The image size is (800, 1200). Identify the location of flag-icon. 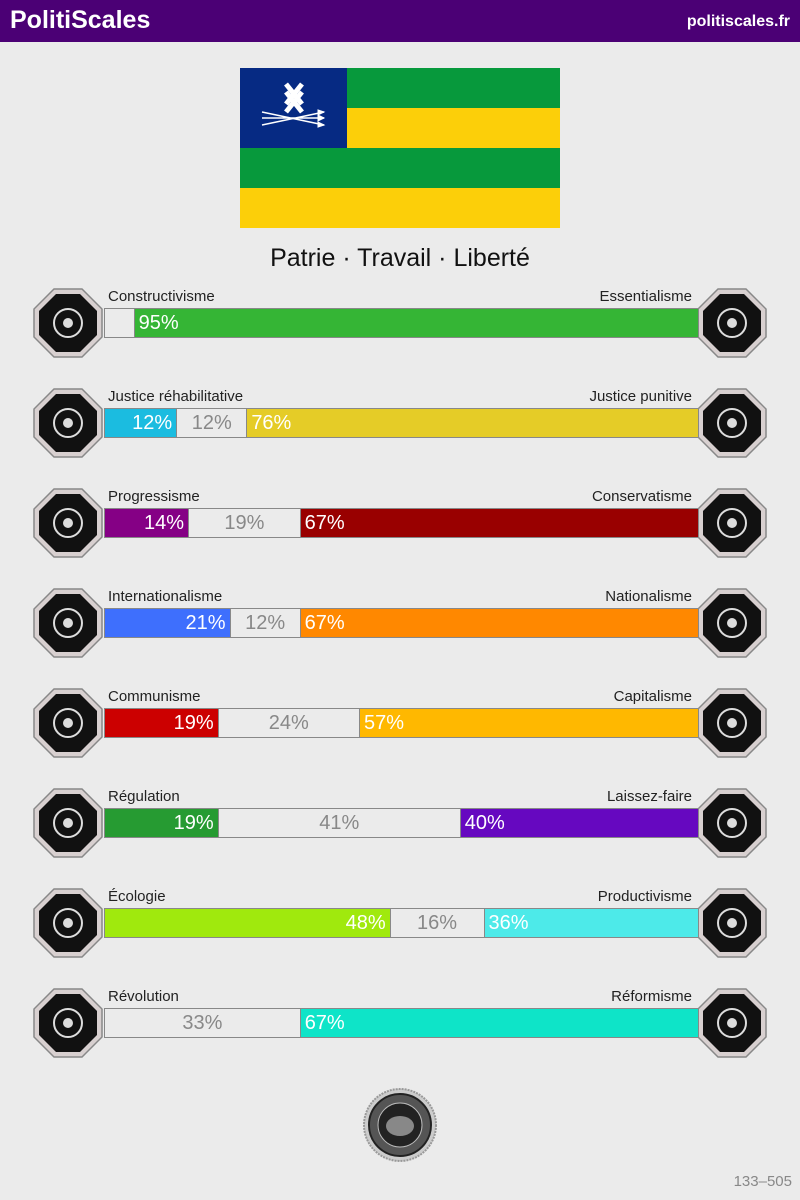
(732, 623).